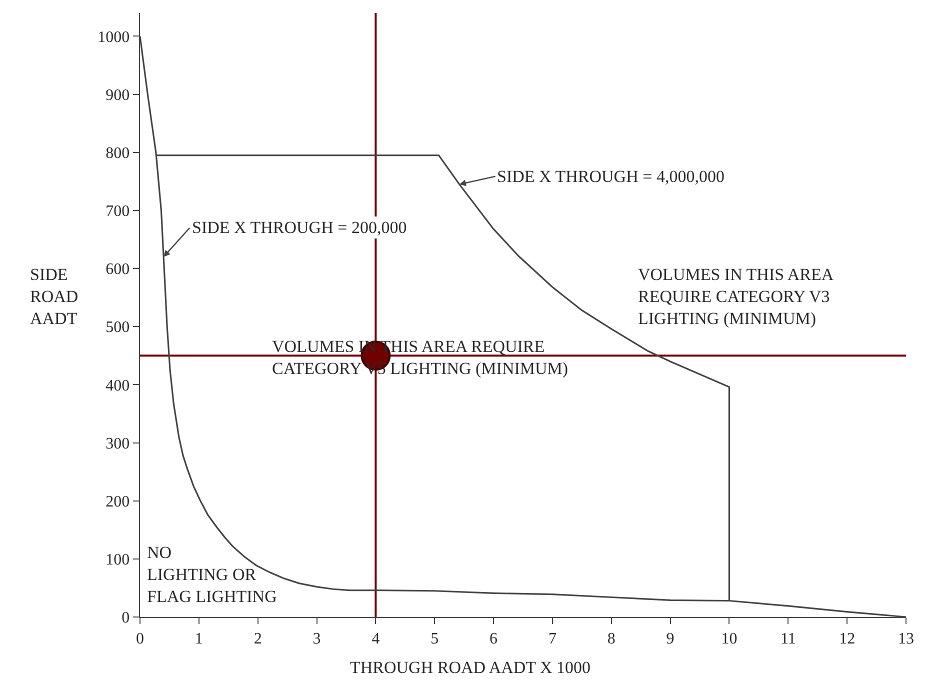  What do you see at coordinates (118, 443) in the screenshot?
I see `y-tick-label: 300` at bounding box center [118, 443].